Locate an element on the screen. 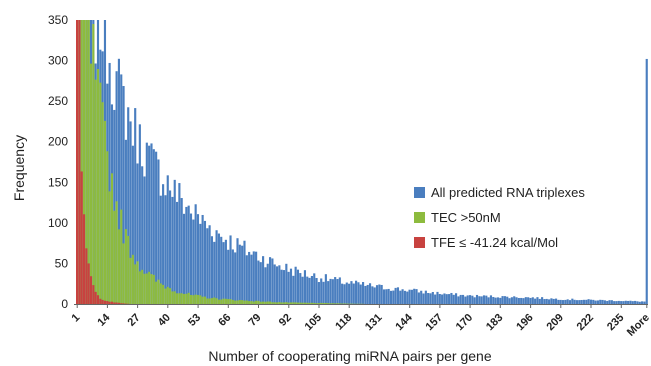 The image size is (651, 366). x-tick-label: 196 is located at coordinates (524, 322).